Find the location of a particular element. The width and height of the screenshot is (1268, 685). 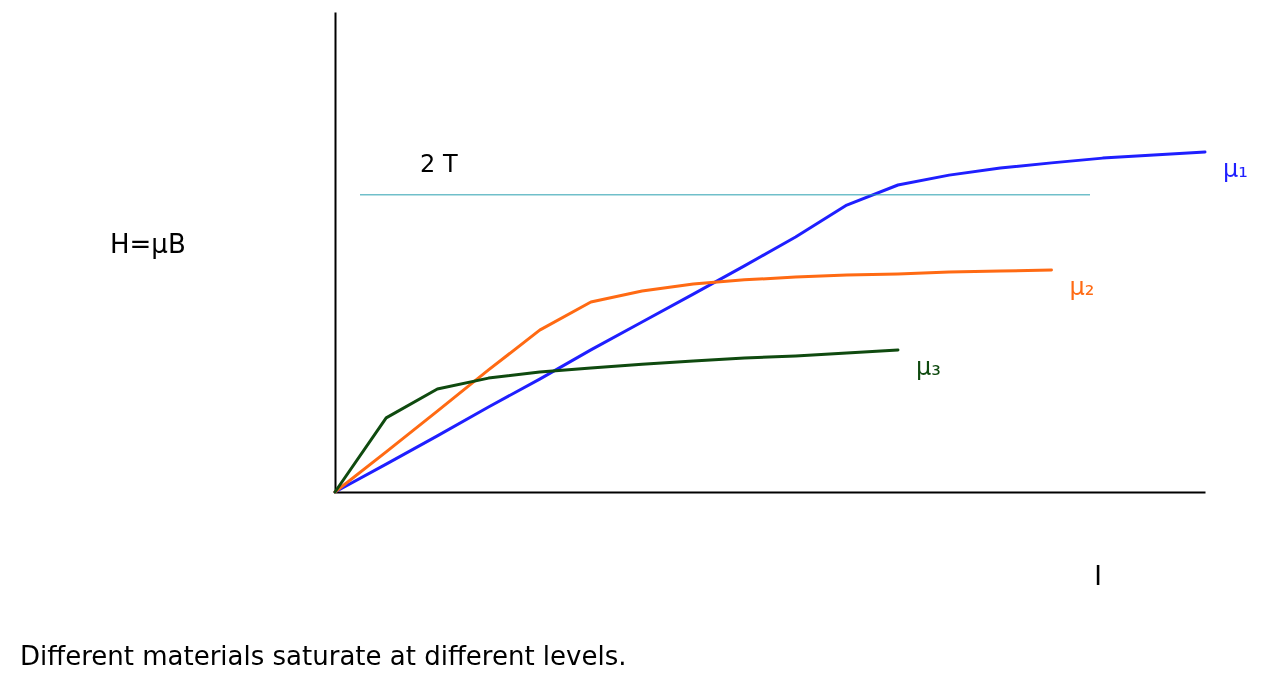

series-label: μ₃ is located at coordinates (928, 366).